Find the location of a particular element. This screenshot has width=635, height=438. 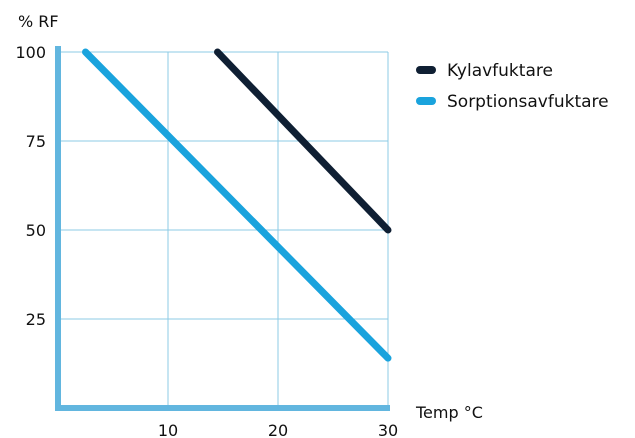

x-tick-label-20: 20 is located at coordinates (278, 429).